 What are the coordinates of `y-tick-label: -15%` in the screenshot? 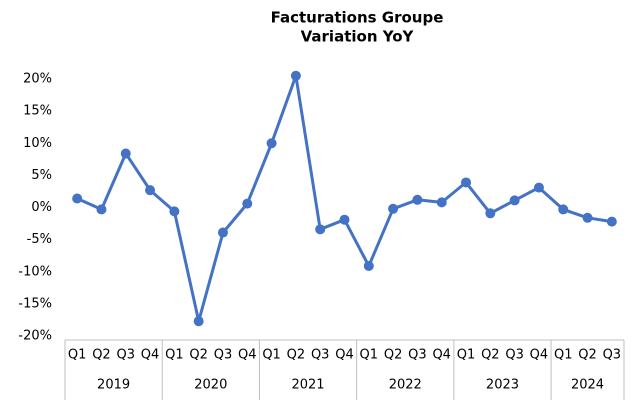 It's located at (35, 303).